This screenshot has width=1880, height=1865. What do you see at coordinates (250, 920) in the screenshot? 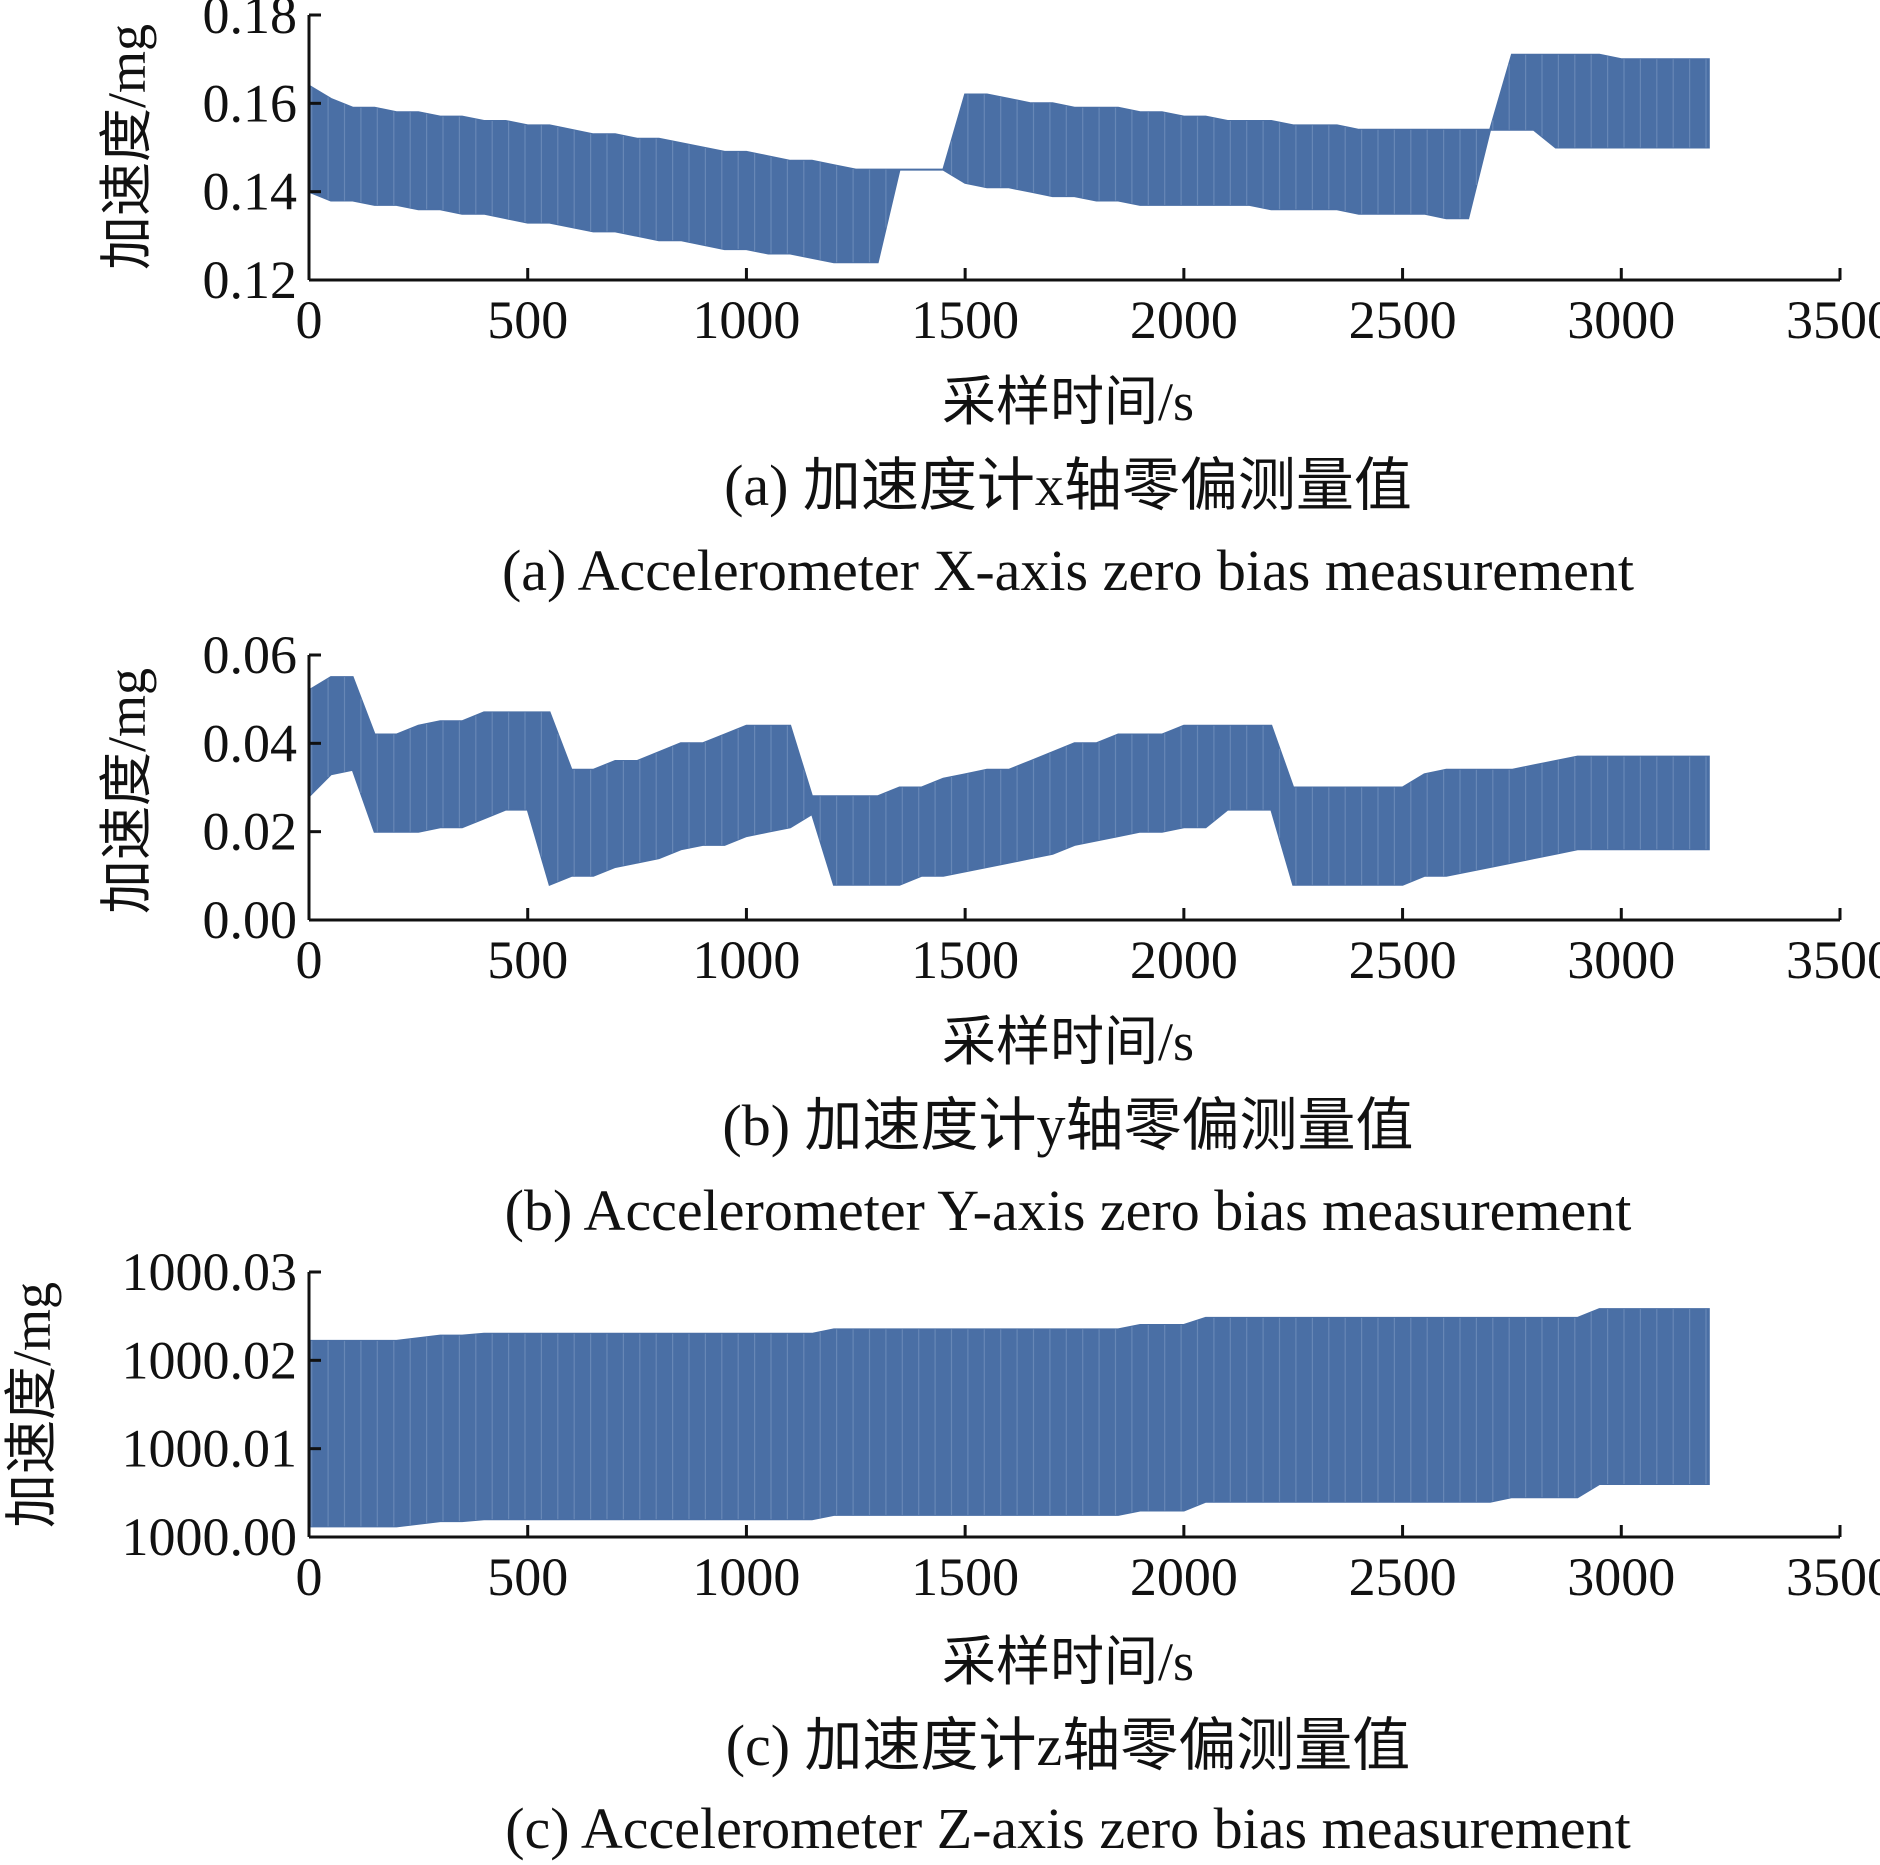
I see `y-tick-label: 0.00` at bounding box center [250, 920].